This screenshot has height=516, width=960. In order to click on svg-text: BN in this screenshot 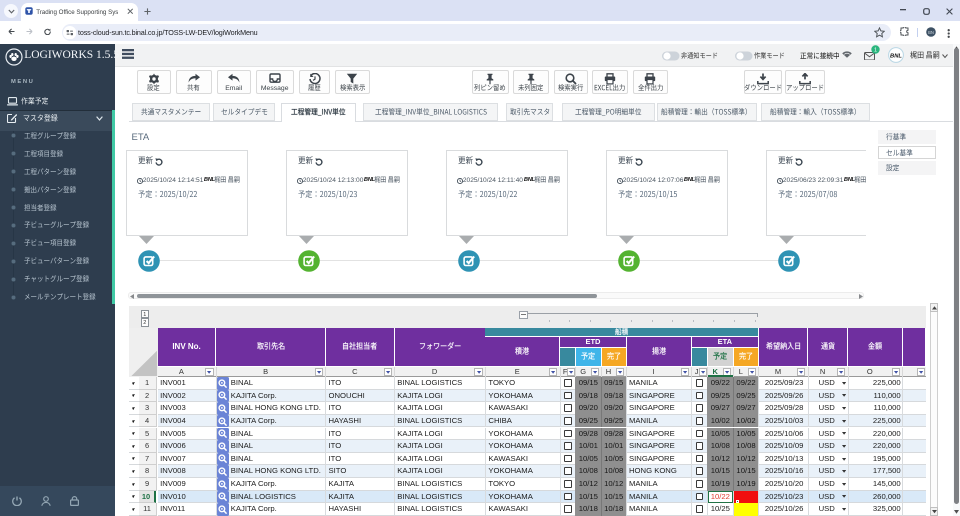, I will do `click(931, 32)`.